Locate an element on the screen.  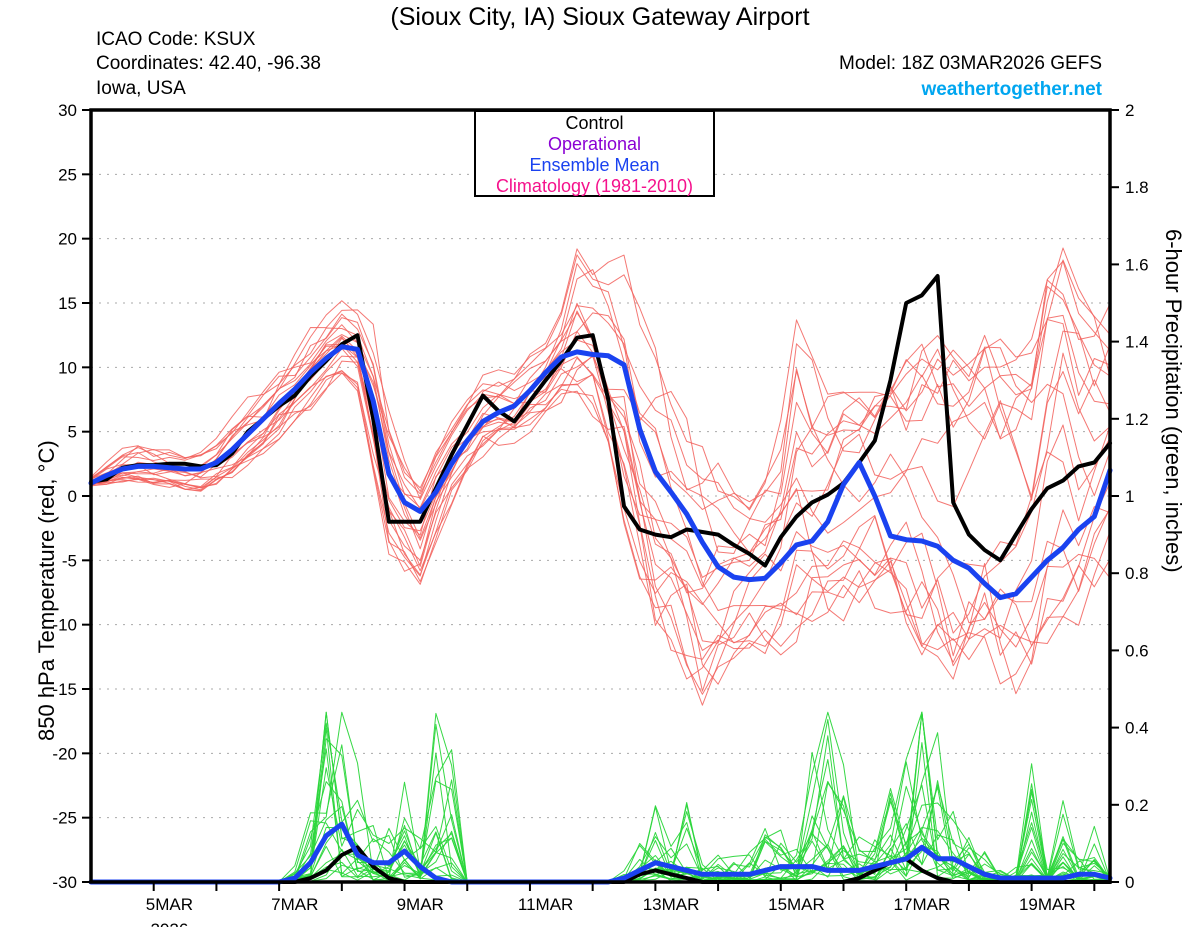
y-tick-label-left: -30 is located at coordinates (64, 882).